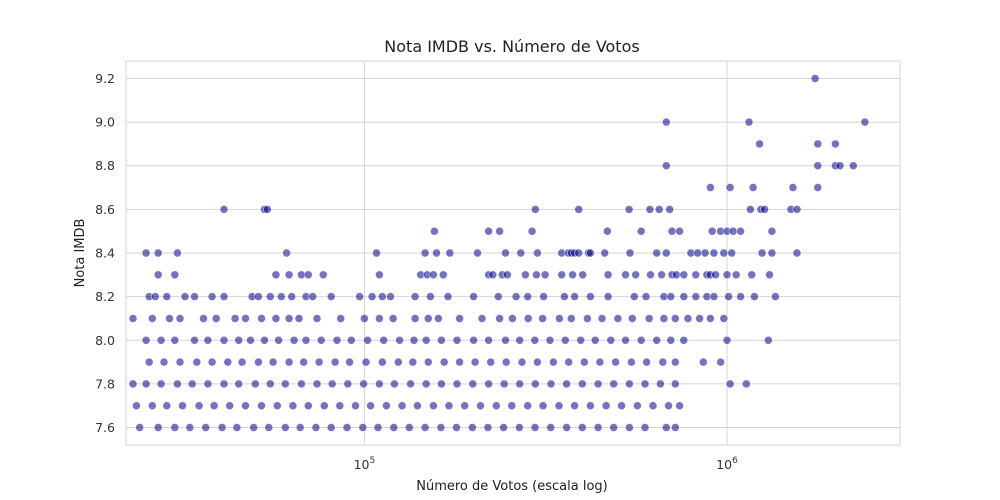  Describe the element at coordinates (546, 464) in the screenshot. I see `x-axis-ticks: 105 106` at that location.